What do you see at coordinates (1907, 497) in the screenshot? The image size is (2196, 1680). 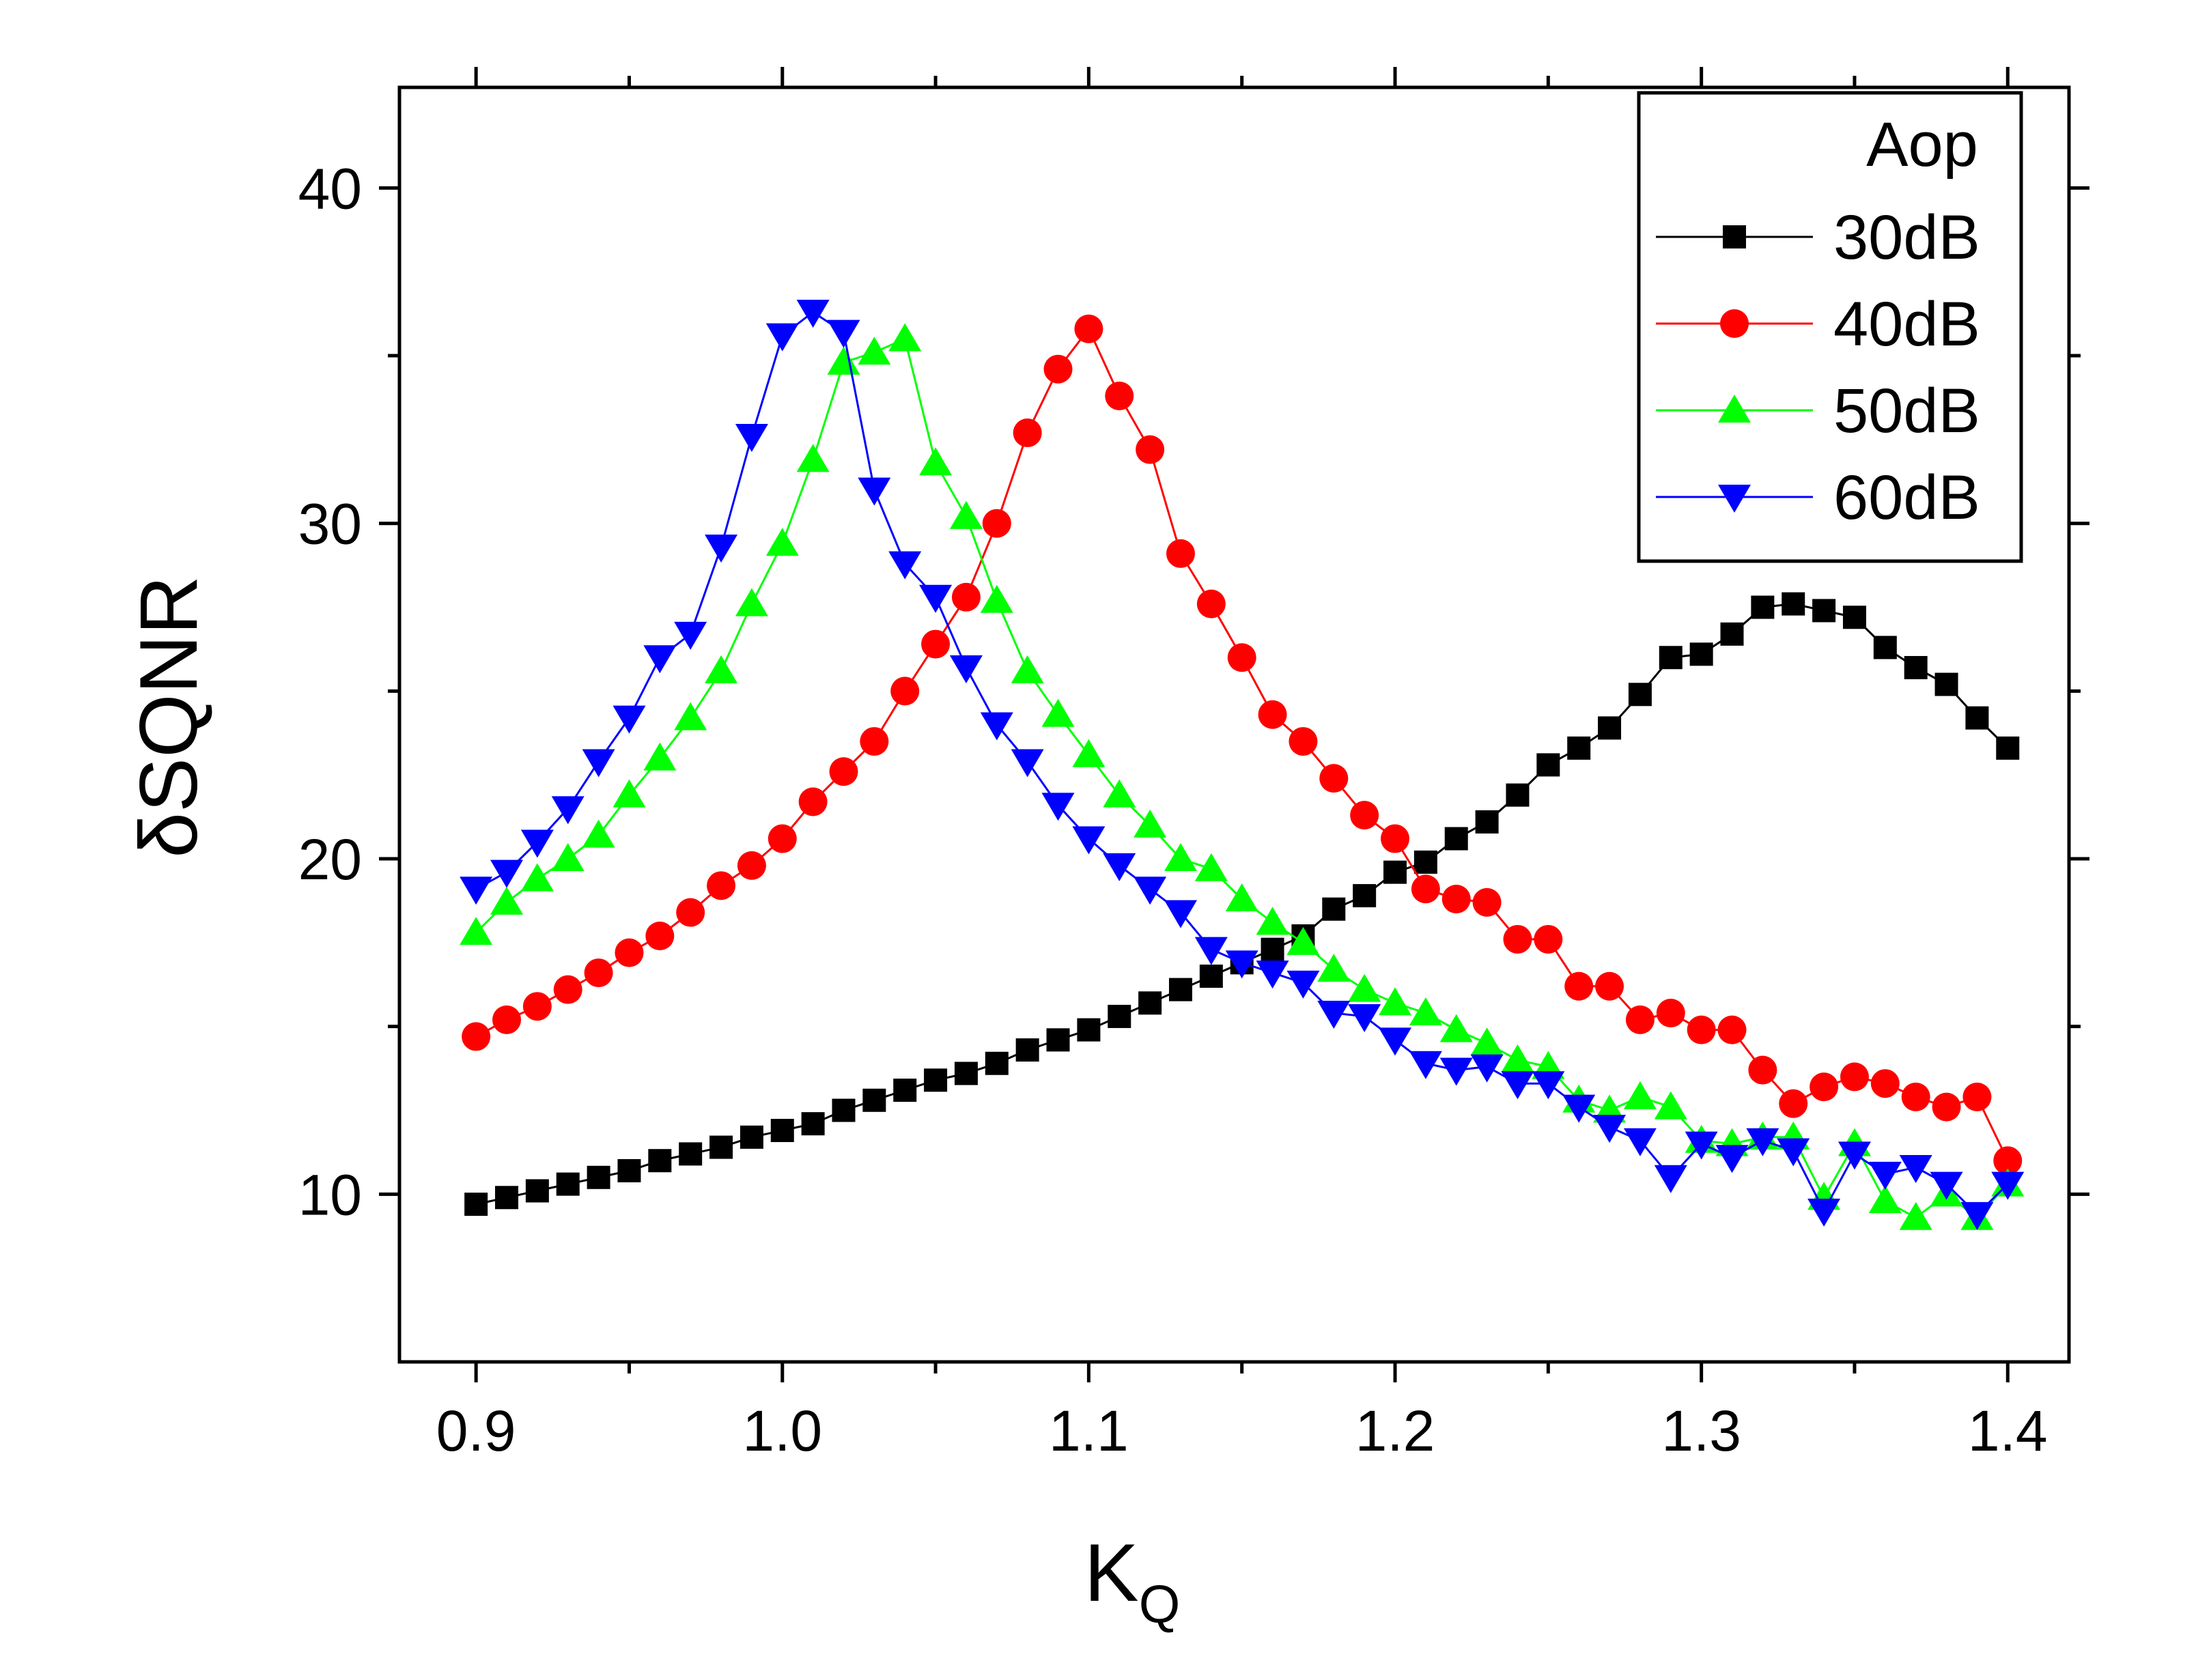 I see `legend-label-60db: 60dB` at bounding box center [1907, 497].